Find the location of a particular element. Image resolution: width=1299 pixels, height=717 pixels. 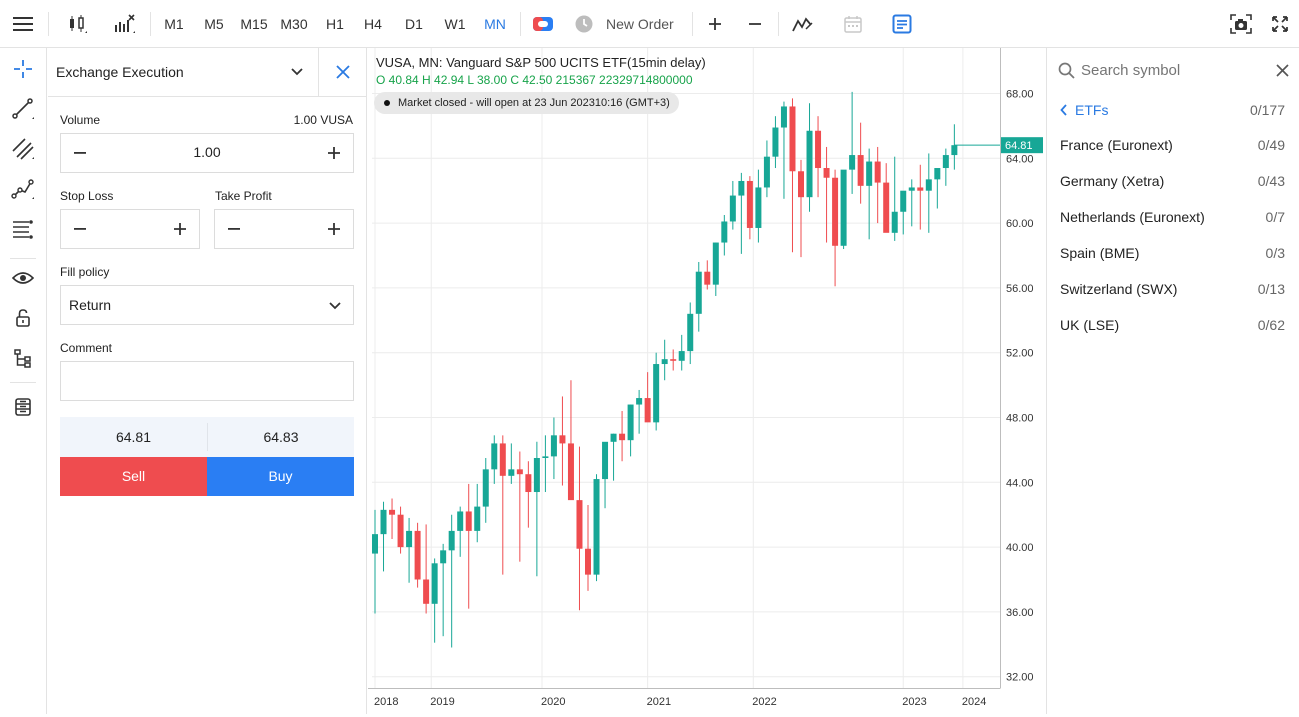

x-axis-tick: 2020 is located at coordinates (553, 702).